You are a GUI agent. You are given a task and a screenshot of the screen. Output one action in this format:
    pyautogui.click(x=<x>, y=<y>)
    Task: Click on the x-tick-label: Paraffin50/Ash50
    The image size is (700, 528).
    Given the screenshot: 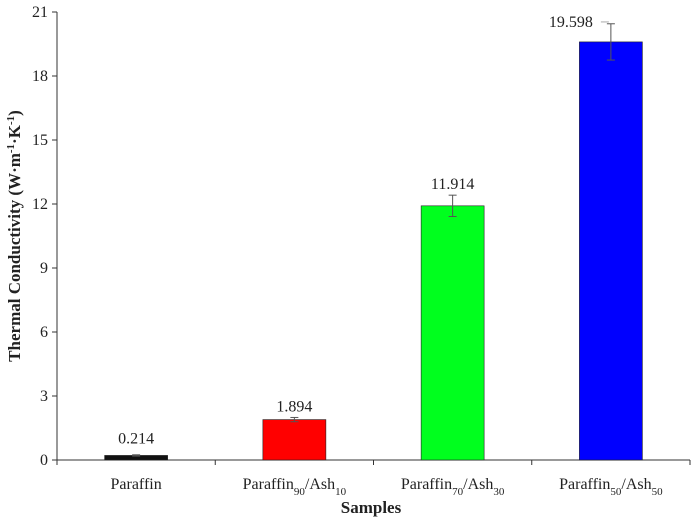 What is the action you would take?
    pyautogui.click(x=611, y=487)
    